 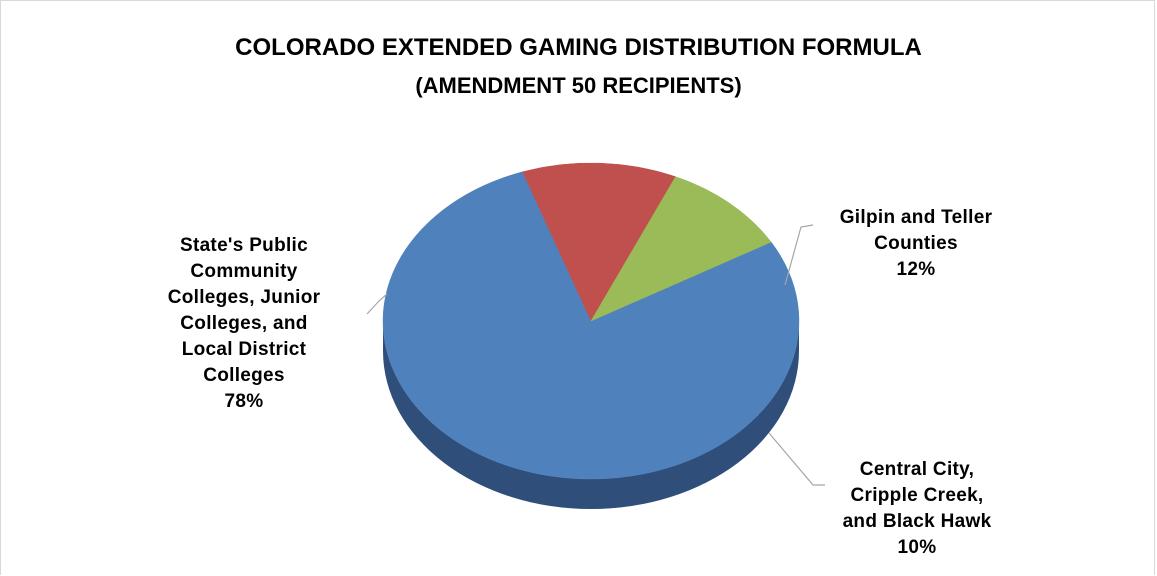 I want to click on slice-label-line: Colleges, so click(x=244, y=375).